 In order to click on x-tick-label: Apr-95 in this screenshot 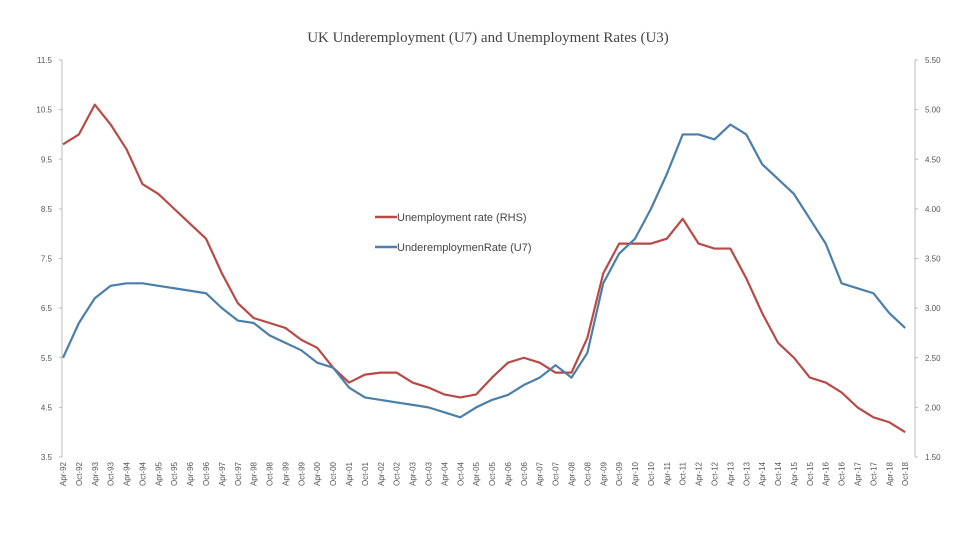, I will do `click(158, 473)`.